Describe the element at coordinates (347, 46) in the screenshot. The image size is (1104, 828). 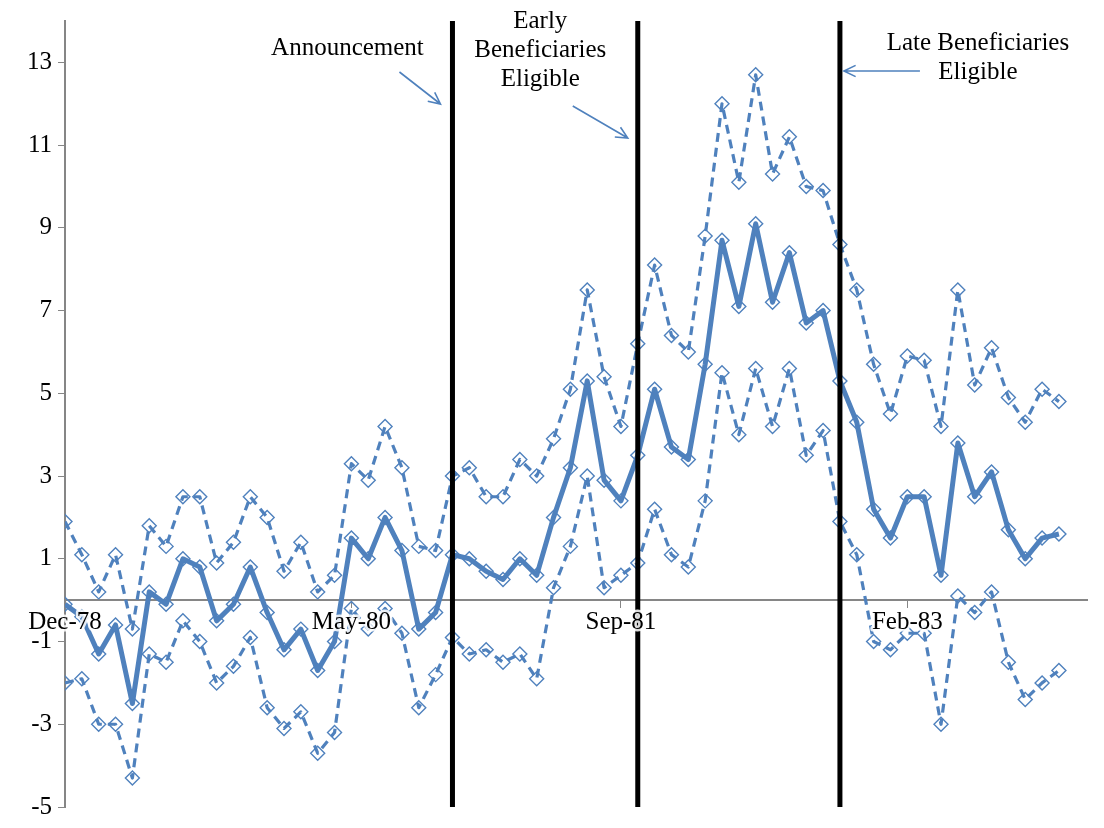
I see `ref-line-label: Announcement` at that location.